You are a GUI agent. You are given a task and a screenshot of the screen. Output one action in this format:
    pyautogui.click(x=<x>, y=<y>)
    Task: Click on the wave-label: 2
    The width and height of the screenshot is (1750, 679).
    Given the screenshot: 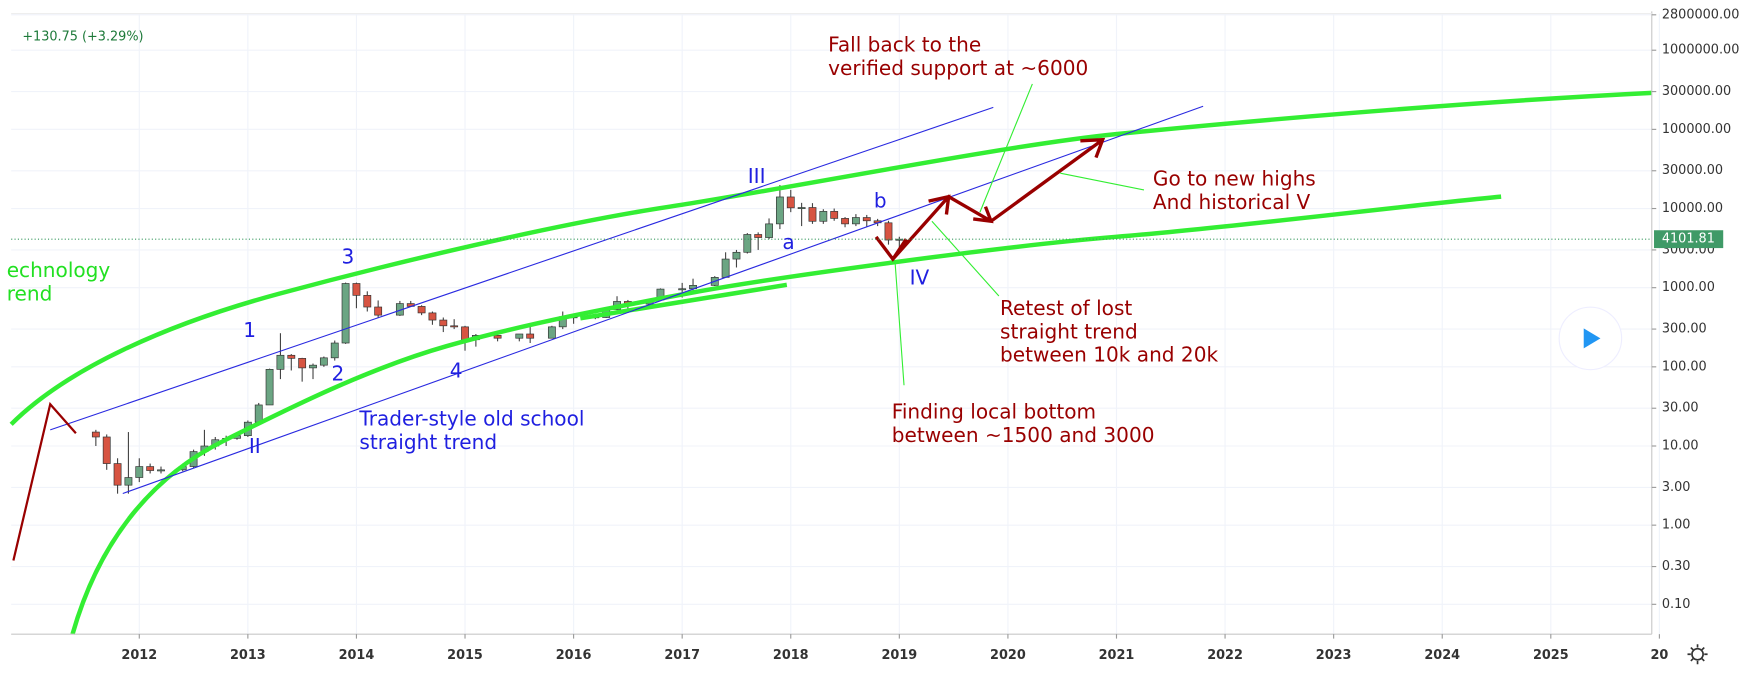 What is the action you would take?
    pyautogui.click(x=337, y=374)
    